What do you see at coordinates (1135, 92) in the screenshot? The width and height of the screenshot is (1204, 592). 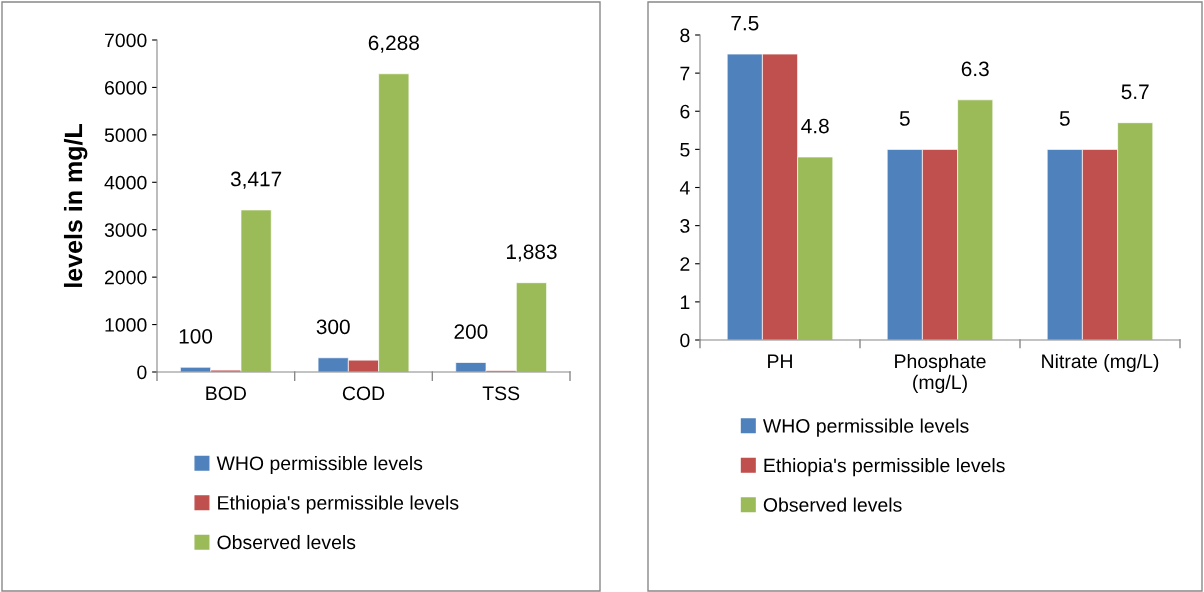 I see `data-label: 5.7` at bounding box center [1135, 92].